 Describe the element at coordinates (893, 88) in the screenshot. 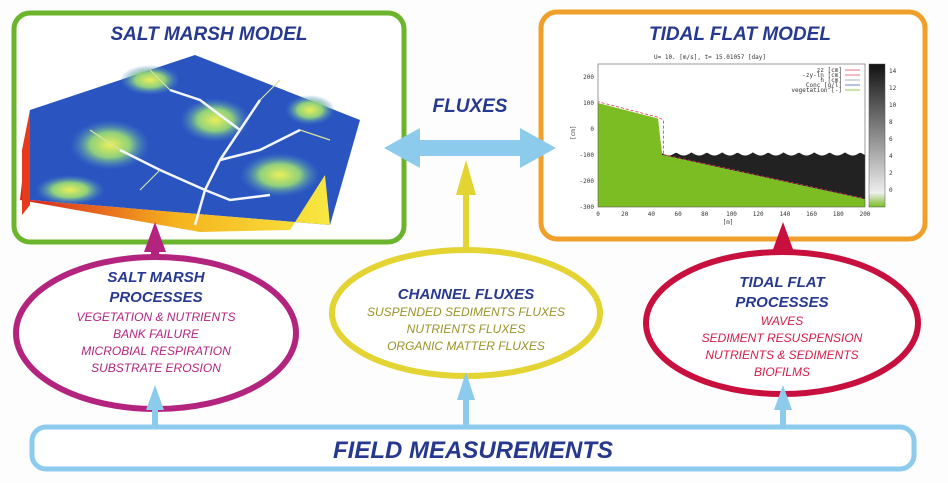

I see `colorbar-tick: 12` at that location.